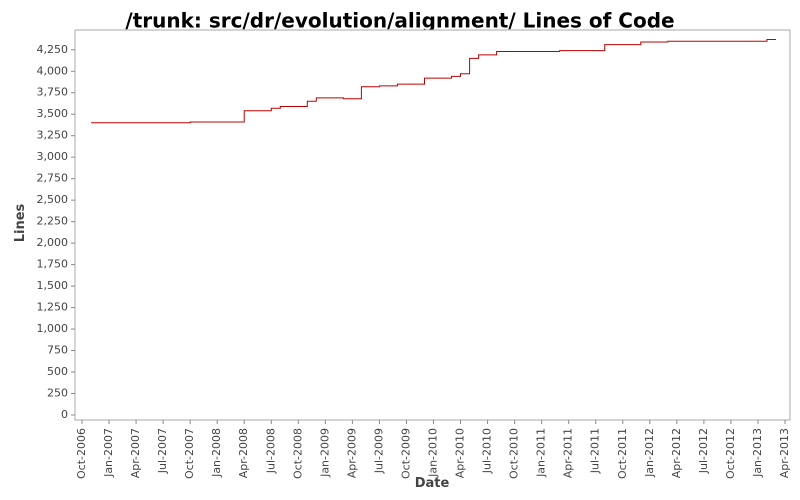  I want to click on y-axis-label: Lines, so click(20, 222).